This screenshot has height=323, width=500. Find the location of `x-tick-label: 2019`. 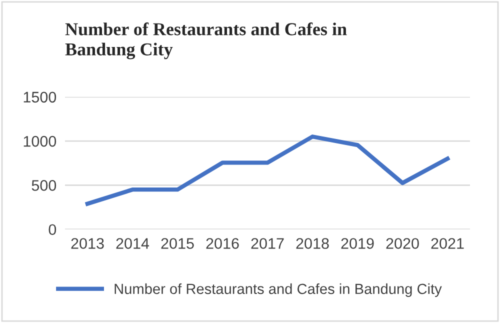

x-tick-label: 2019 is located at coordinates (357, 243).